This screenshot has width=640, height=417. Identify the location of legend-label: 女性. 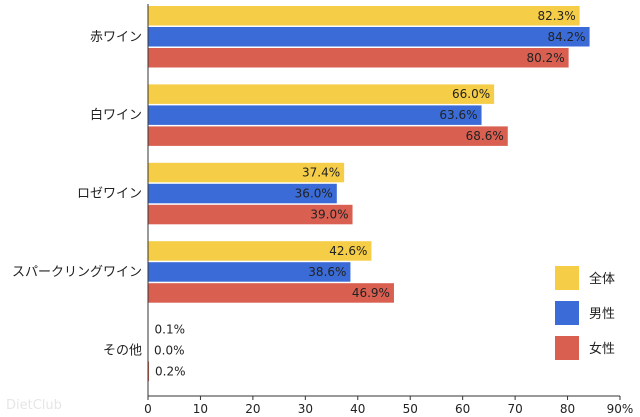
(602, 349).